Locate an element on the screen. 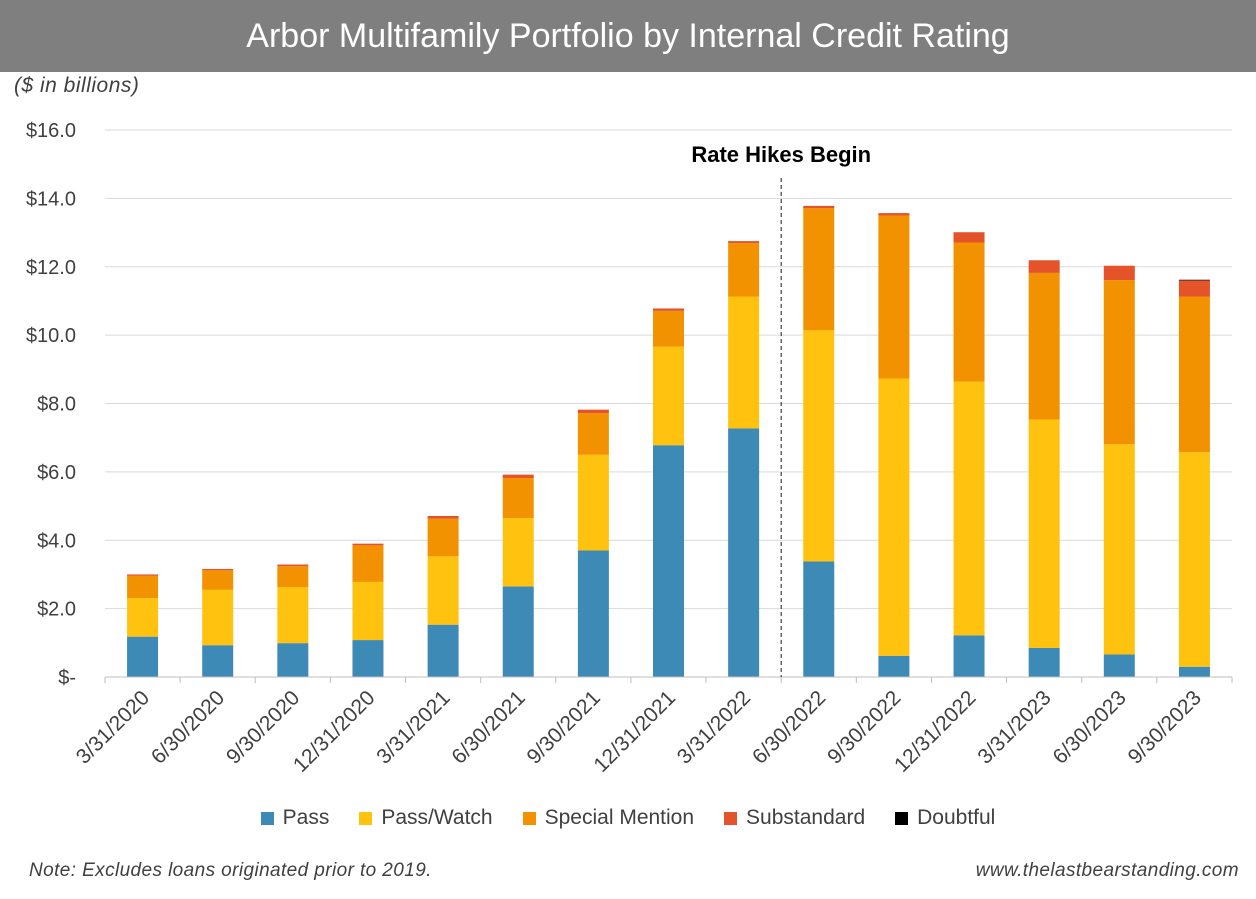 The image size is (1256, 899). x-tick-label: 12/31/2021 is located at coordinates (634, 731).